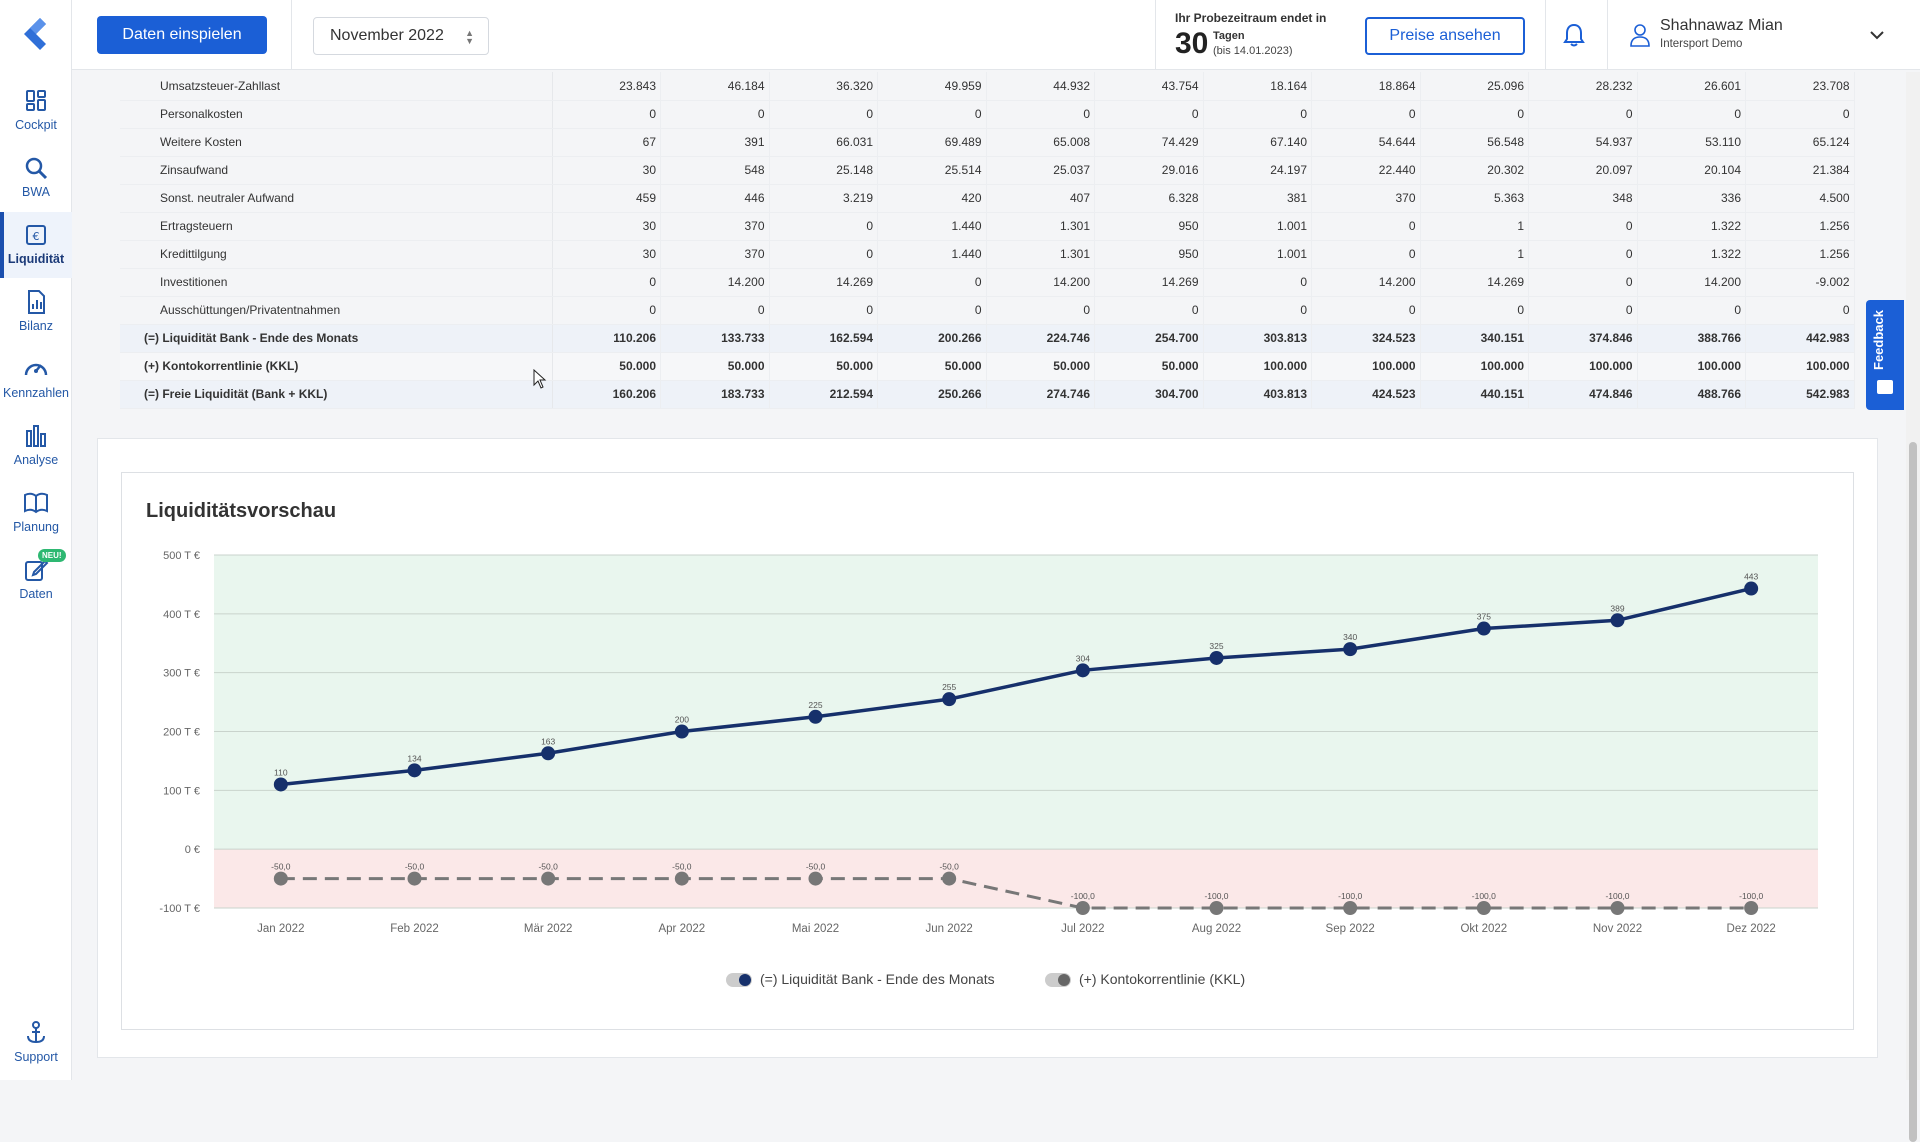 This screenshot has height=1142, width=1920. What do you see at coordinates (1583, 86) in the screenshot?
I see `table-cell: 28.232` at bounding box center [1583, 86].